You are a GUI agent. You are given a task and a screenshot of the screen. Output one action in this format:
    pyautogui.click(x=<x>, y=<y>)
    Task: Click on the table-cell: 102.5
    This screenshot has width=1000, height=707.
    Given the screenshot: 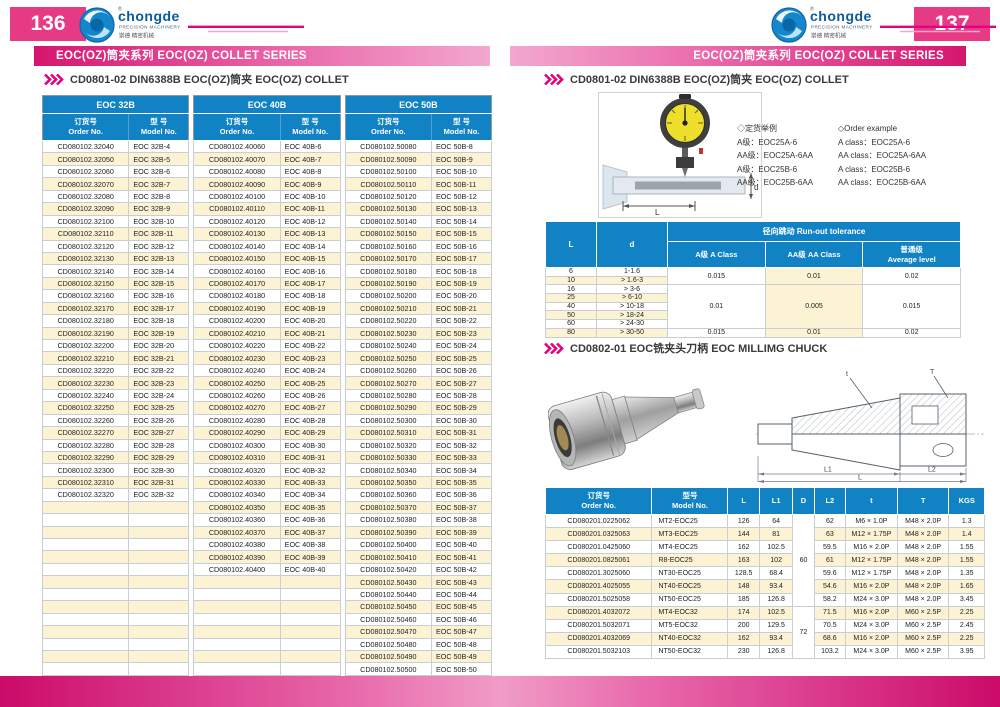 What is the action you would take?
    pyautogui.click(x=776, y=612)
    